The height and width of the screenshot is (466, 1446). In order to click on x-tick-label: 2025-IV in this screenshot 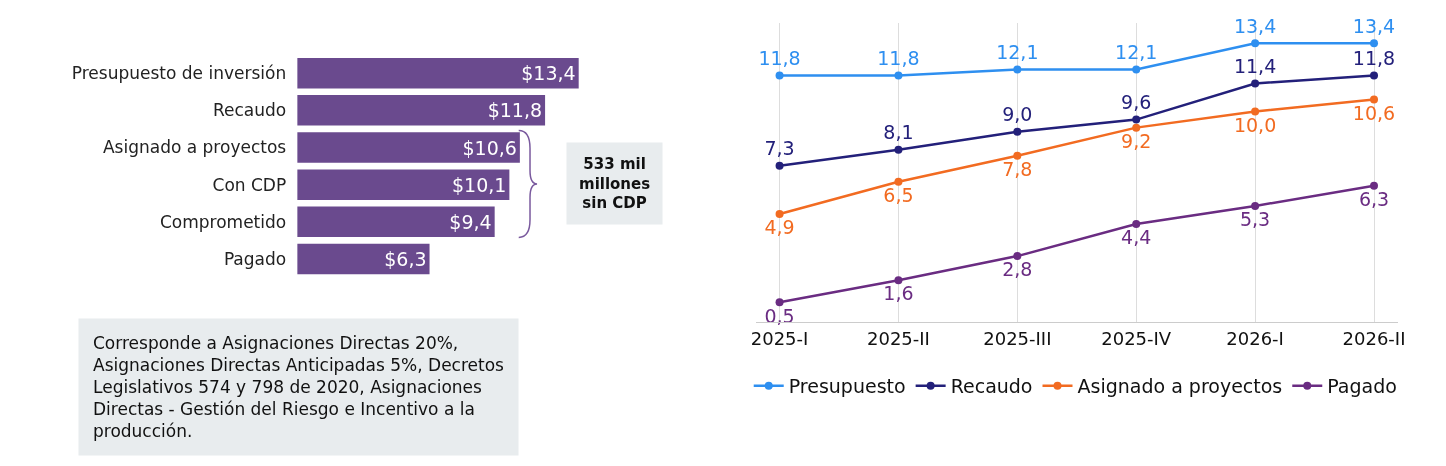, I will do `click(1136, 338)`.